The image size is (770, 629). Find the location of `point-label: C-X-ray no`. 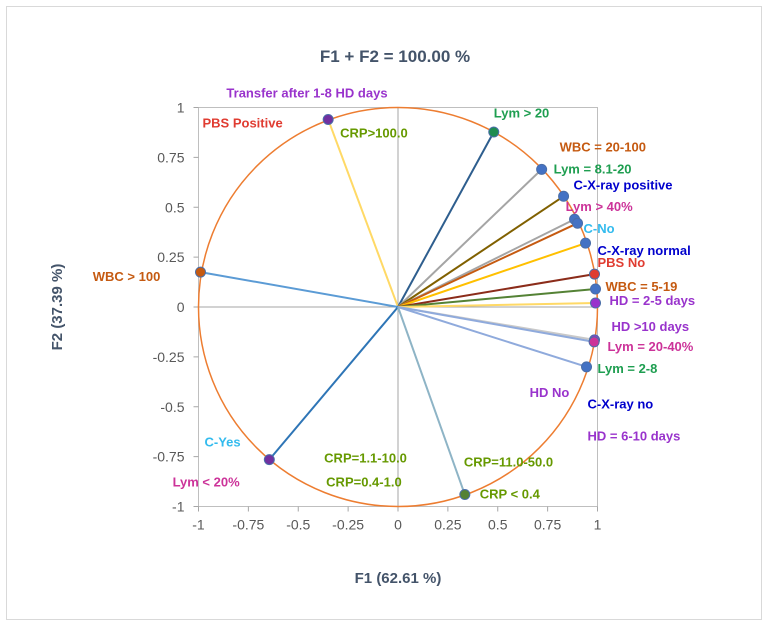

point-label: C-X-ray no is located at coordinates (621, 404).